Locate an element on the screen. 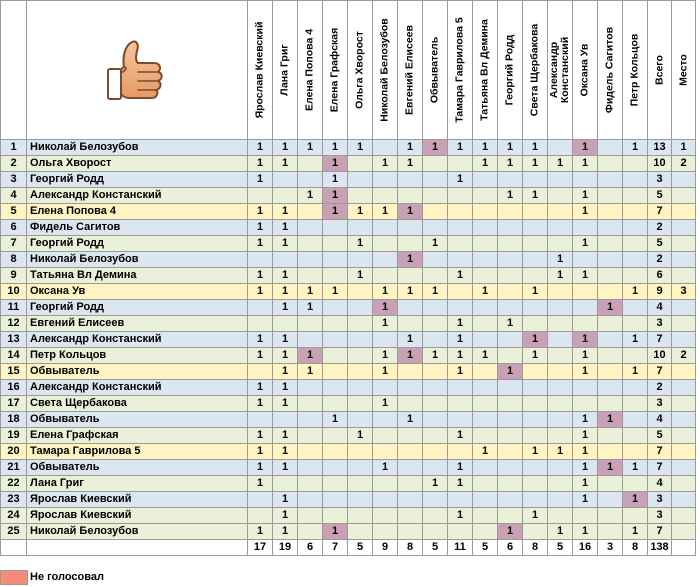  totals-place is located at coordinates (683, 547).